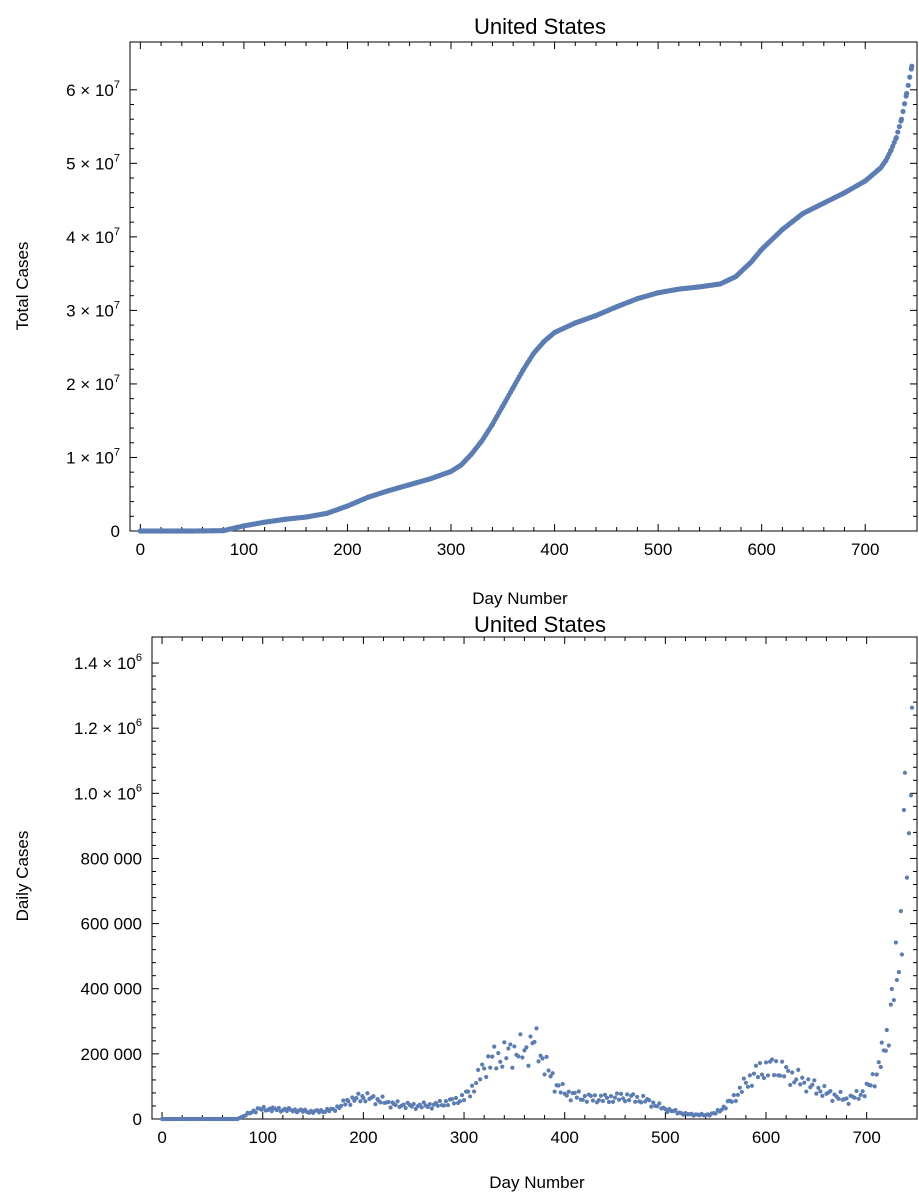 The height and width of the screenshot is (1196, 919). What do you see at coordinates (93, 236) in the screenshot?
I see `y-tick-label: 4 × 10⁷` at bounding box center [93, 236].